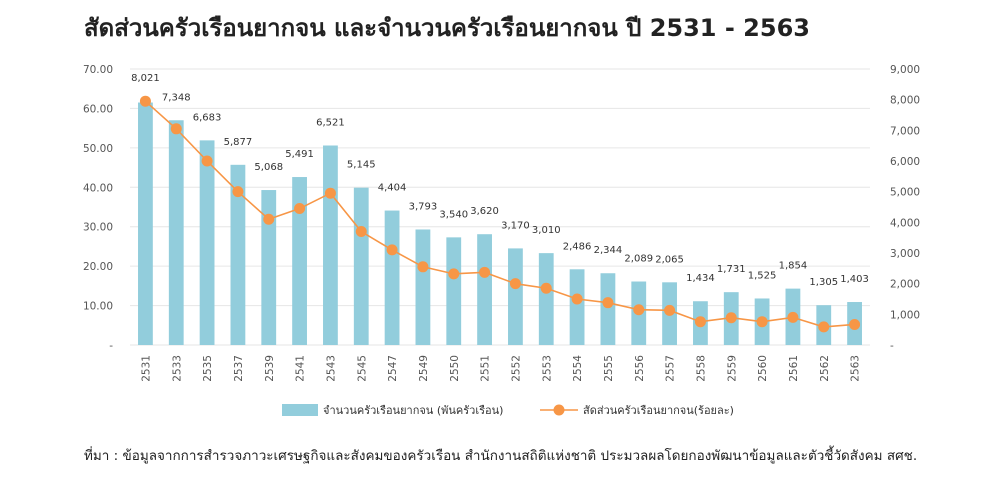 The height and width of the screenshot is (478, 1000). What do you see at coordinates (515, 225) in the screenshot?
I see `data-label: 3,170` at bounding box center [515, 225].